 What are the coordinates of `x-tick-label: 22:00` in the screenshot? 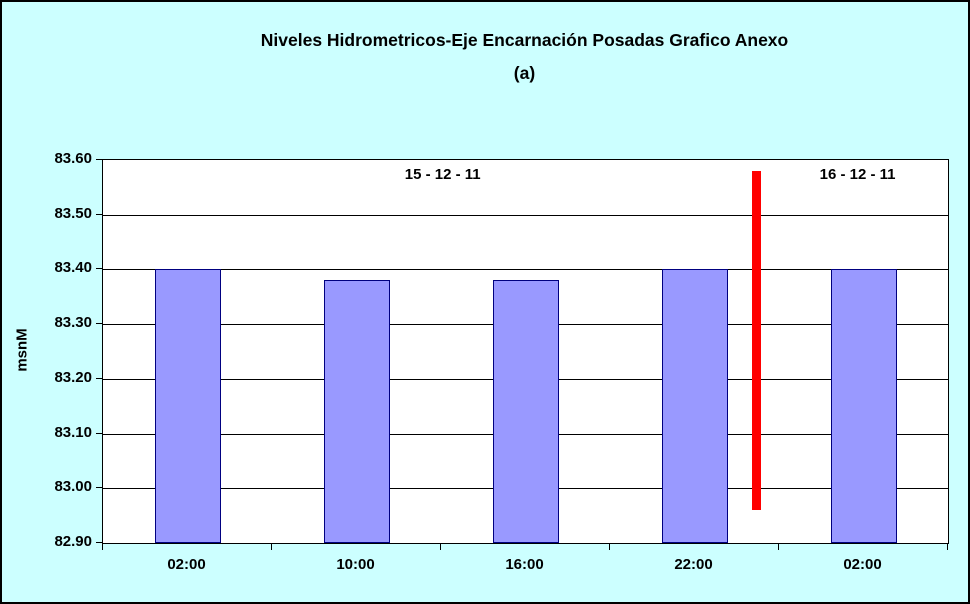 It's located at (693, 564).